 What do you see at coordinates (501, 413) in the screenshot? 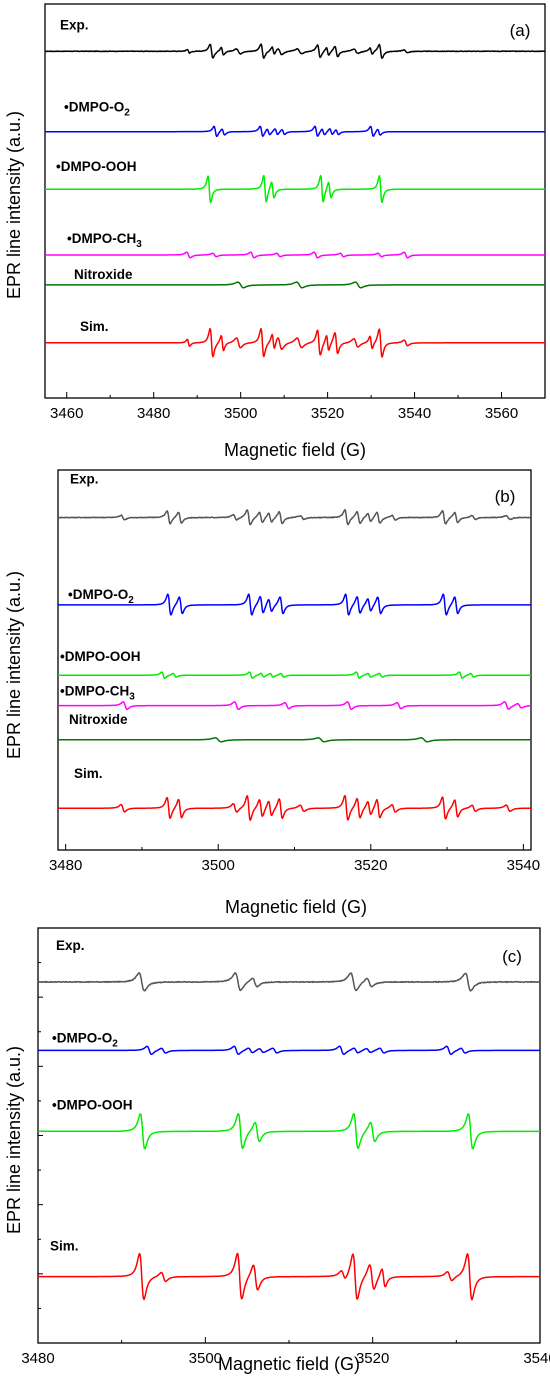
I see `x-tick-label: 3560` at bounding box center [501, 413].